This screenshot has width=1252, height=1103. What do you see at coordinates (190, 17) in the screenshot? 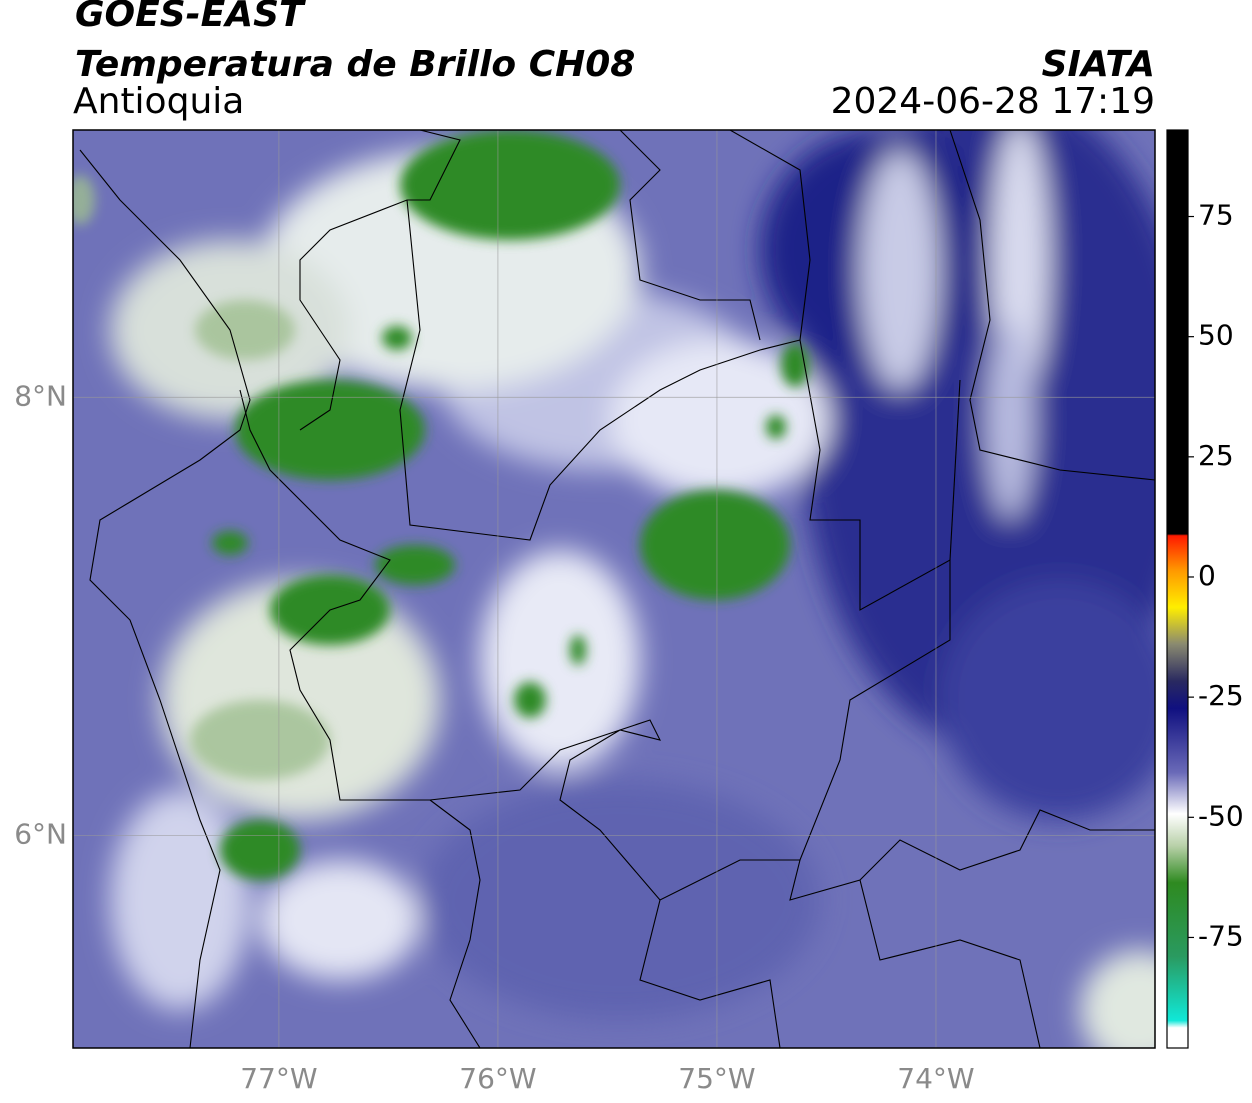
I see `title: GOES-EAST` at bounding box center [190, 17].